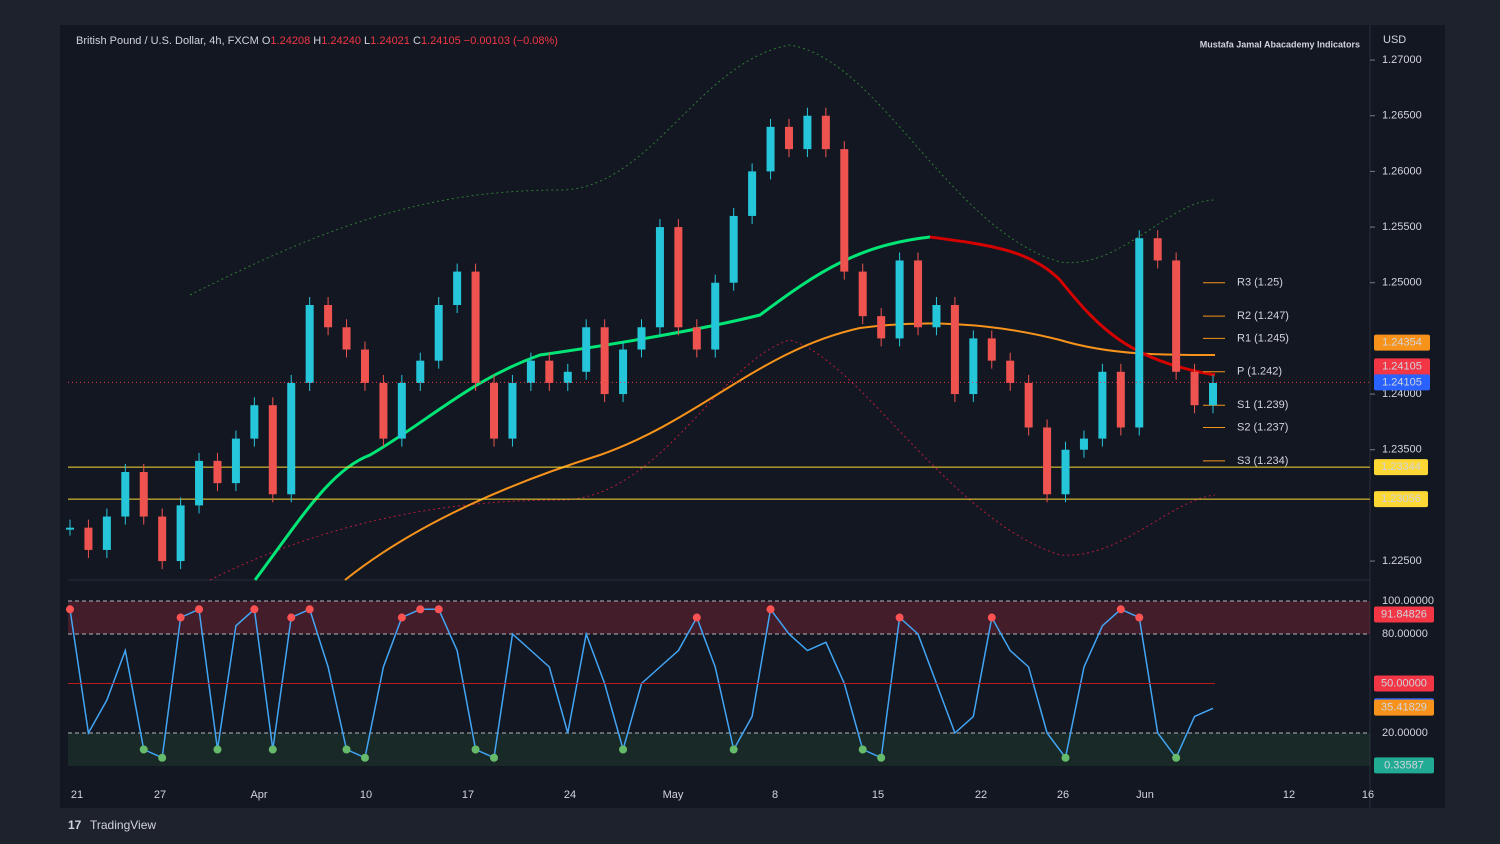 The width and height of the screenshot is (1500, 844). Describe the element at coordinates (1145, 795) in the screenshot. I see `x-tick-label: Jun` at that location.